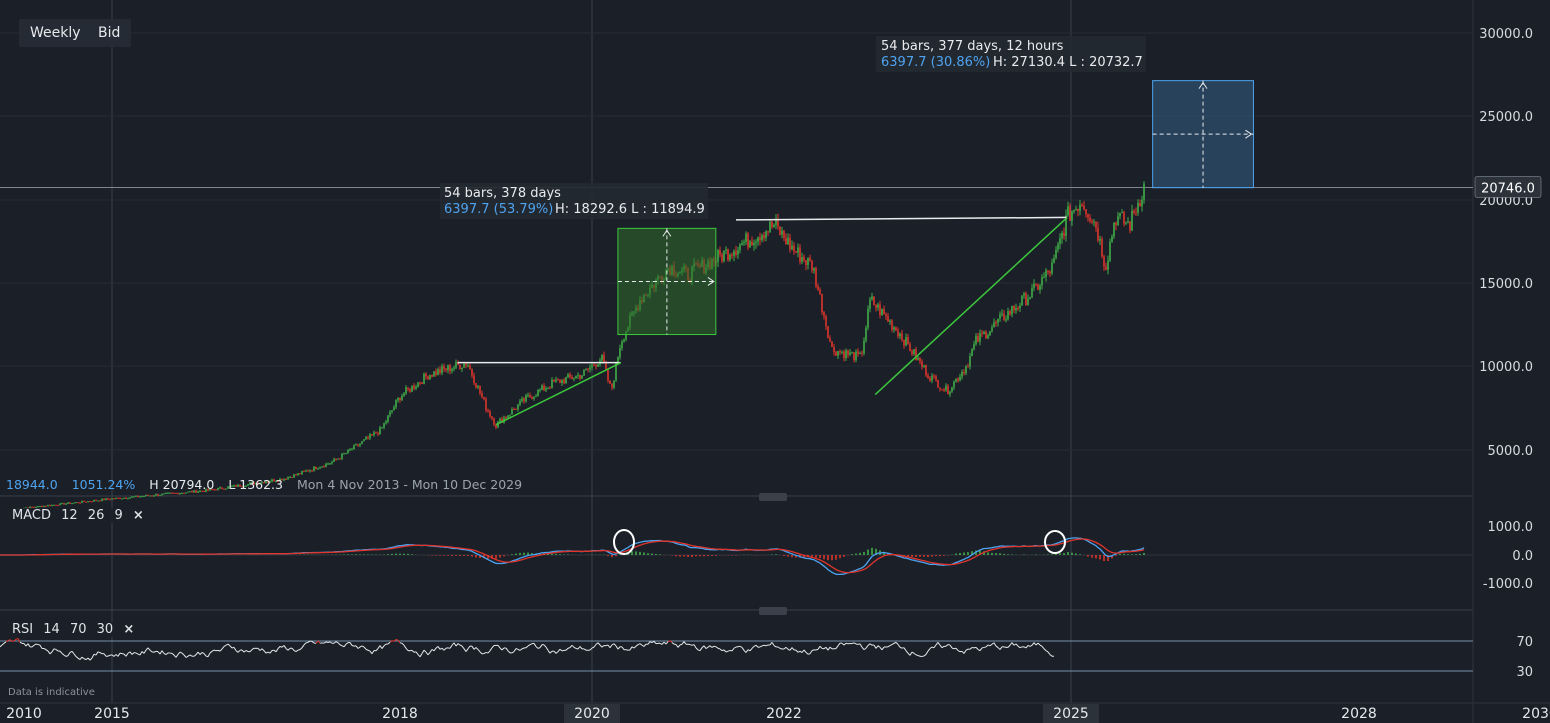 The height and width of the screenshot is (723, 1550). What do you see at coordinates (73, 629) in the screenshot?
I see `rsi-legend: RSI 14 70 30 ×` at bounding box center [73, 629].